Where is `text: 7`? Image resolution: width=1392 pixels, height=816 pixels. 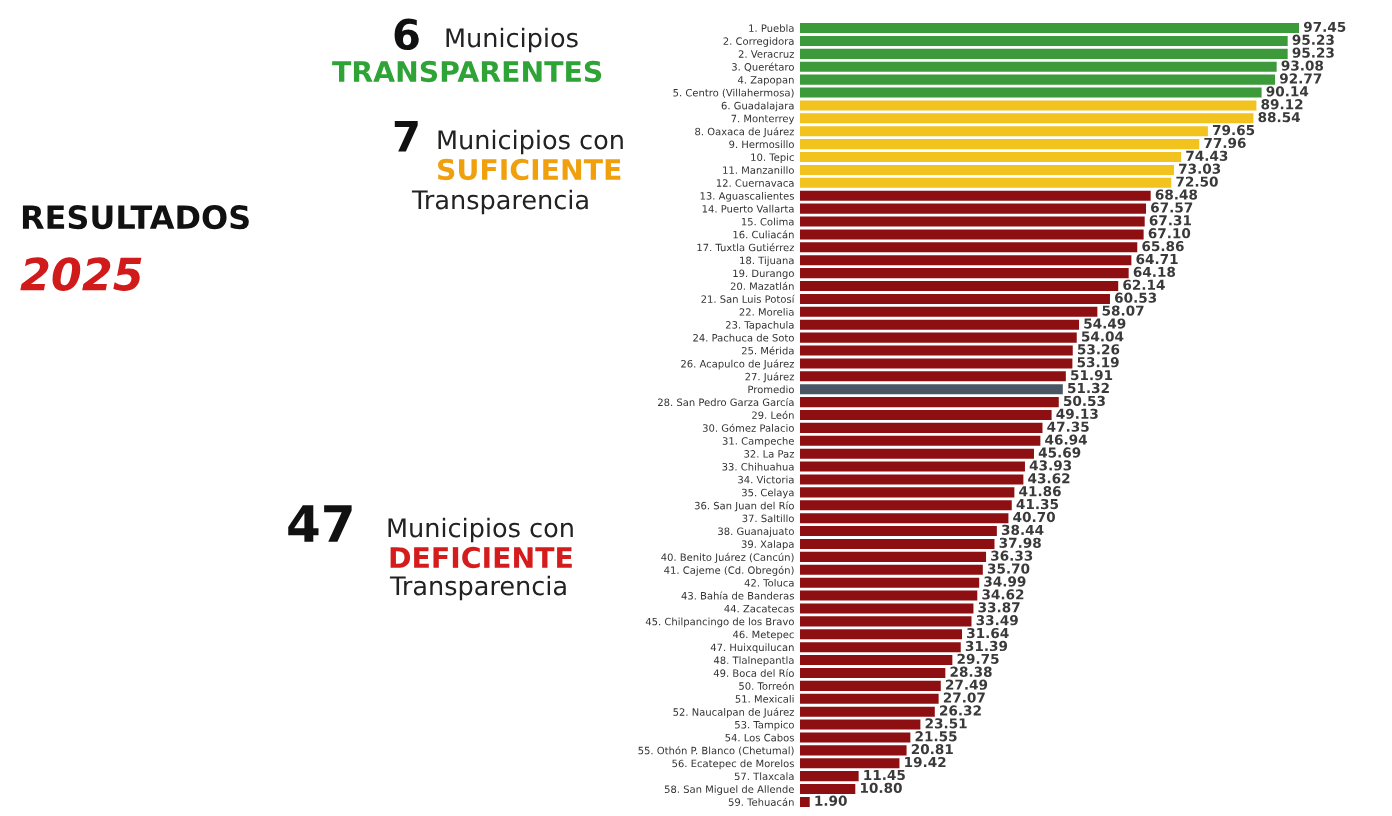 text: 7 is located at coordinates (406, 136).